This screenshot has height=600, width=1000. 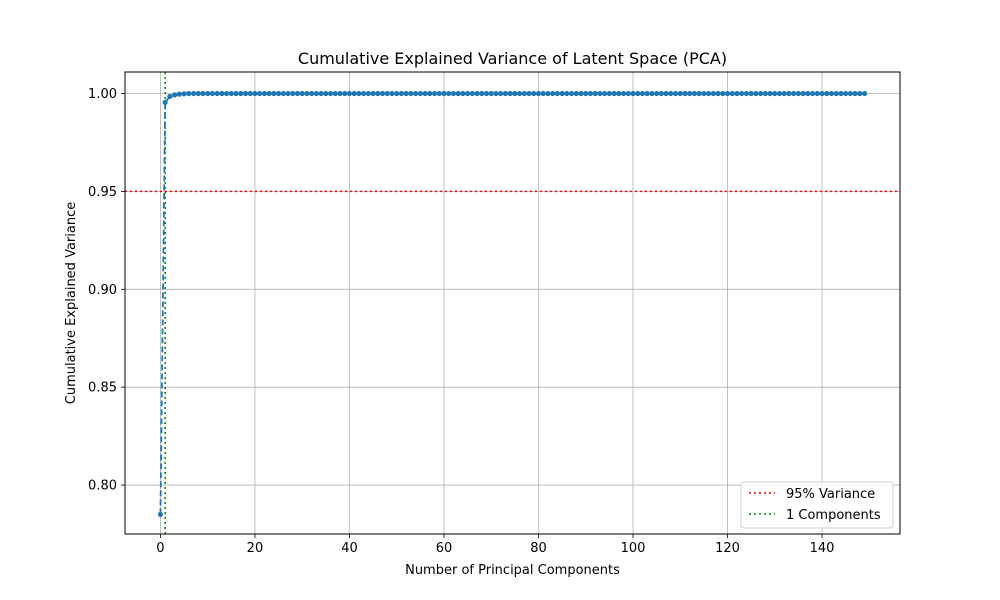 I want to click on x-tick-label: 60, so click(x=444, y=548).